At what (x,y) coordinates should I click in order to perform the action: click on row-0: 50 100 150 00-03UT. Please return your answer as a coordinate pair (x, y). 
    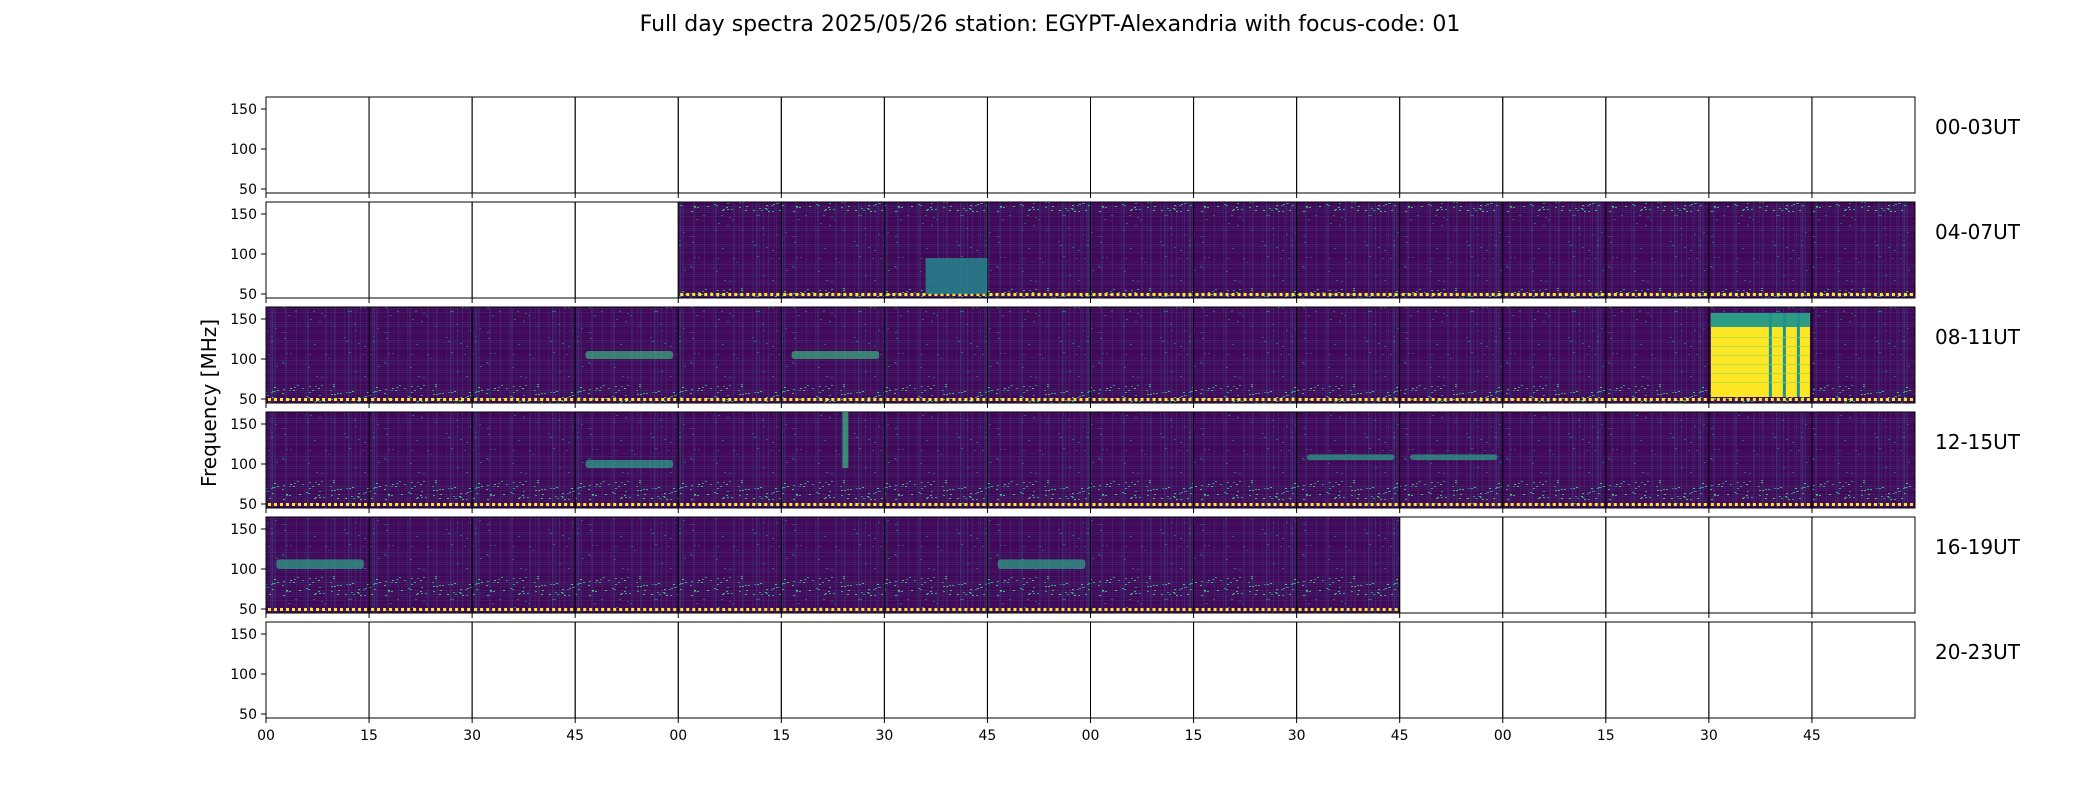
    Looking at the image, I should click on (1125, 147).